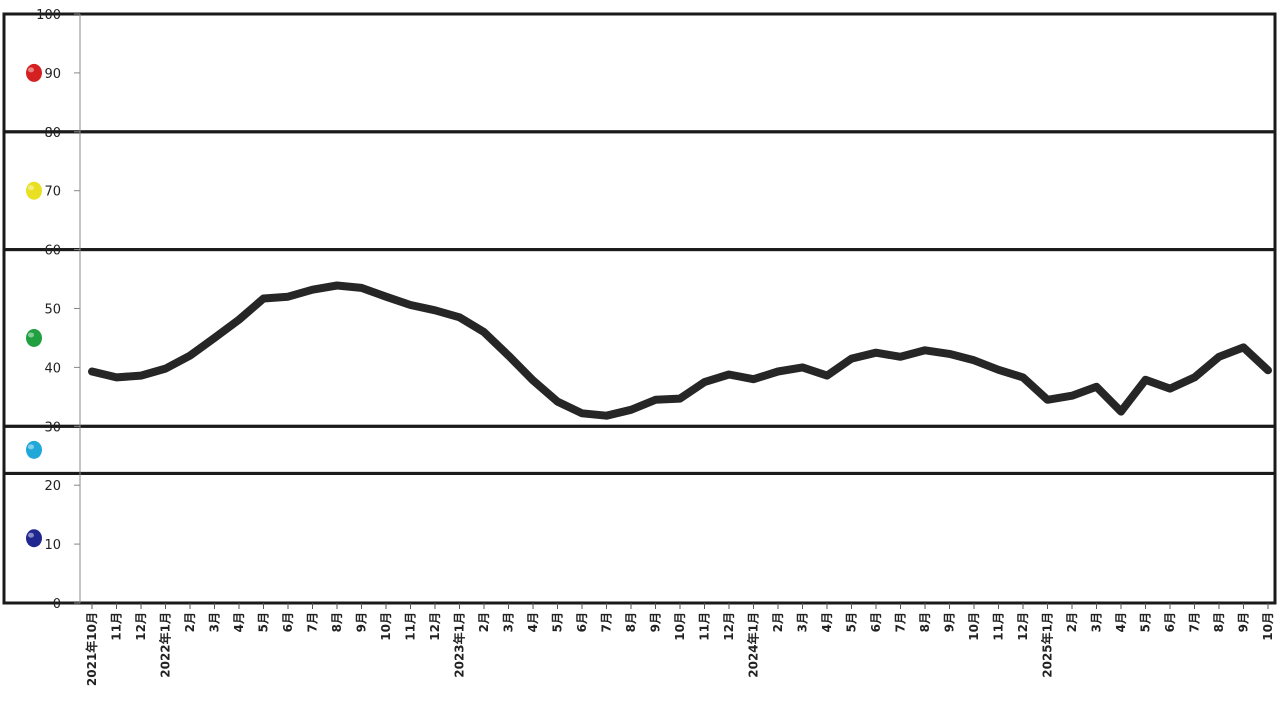 This screenshot has width=1280, height=709. What do you see at coordinates (1047, 645) in the screenshot?
I see `x-tick-label: 2025年1月` at bounding box center [1047, 645].